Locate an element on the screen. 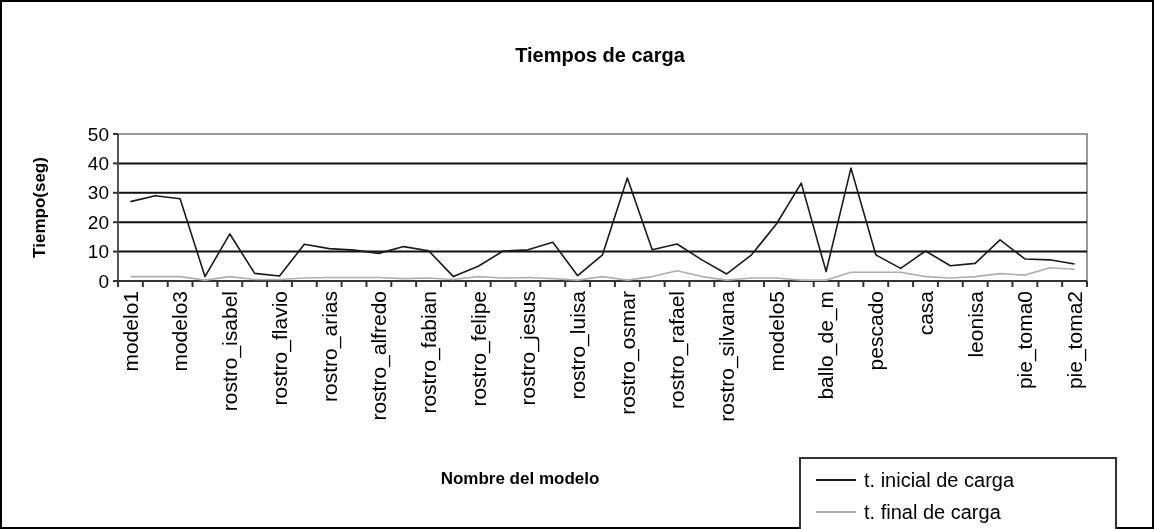 This screenshot has width=1154, height=529. x-tick-label: modelo1 is located at coordinates (130, 331).